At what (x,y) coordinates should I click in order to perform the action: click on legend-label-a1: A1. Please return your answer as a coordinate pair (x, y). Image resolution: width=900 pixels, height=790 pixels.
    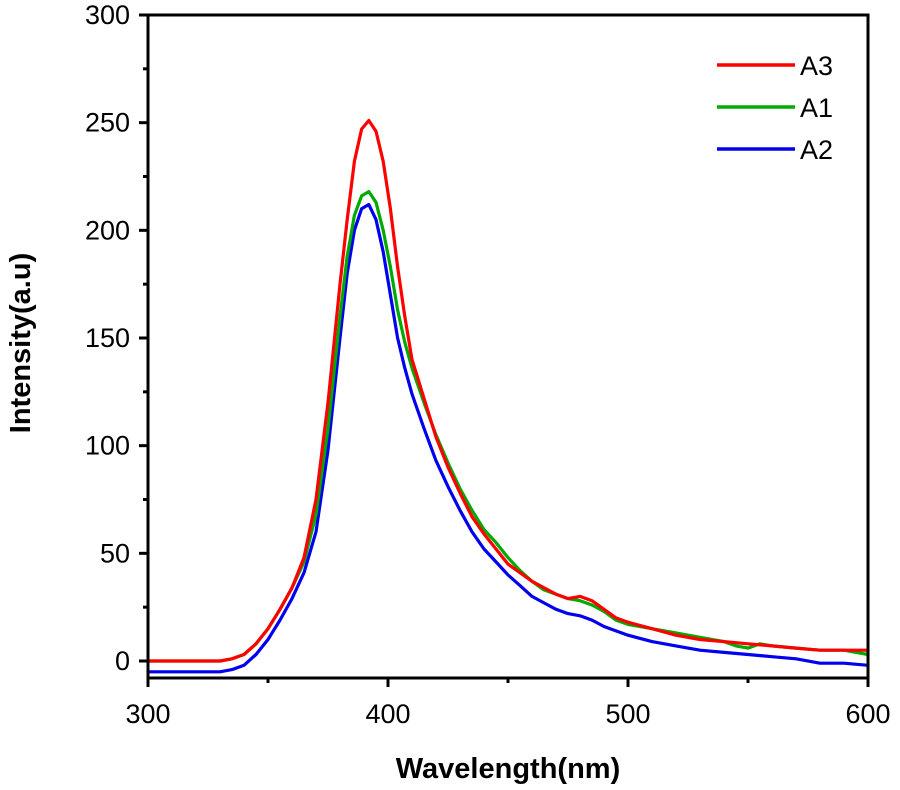
    Looking at the image, I should click on (816, 108).